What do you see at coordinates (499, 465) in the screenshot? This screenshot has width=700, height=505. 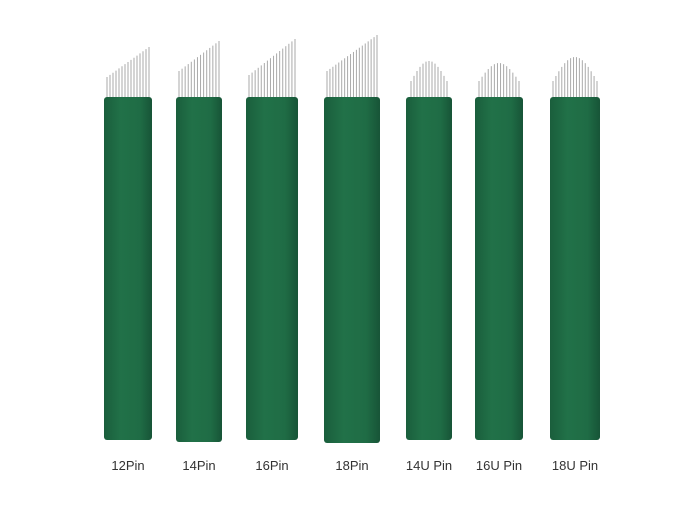 I see `blade-label: 16U Pin` at bounding box center [499, 465].